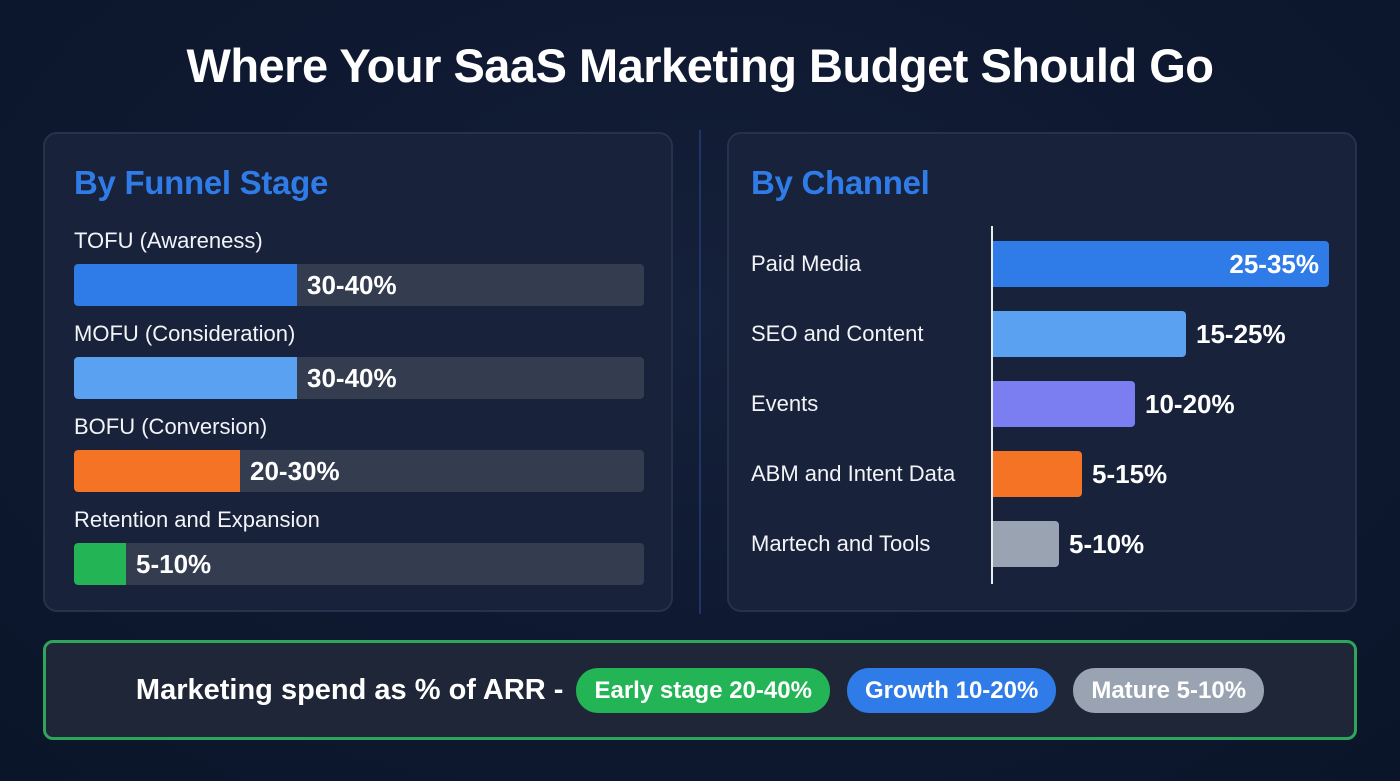 Image resolution: width=1400 pixels, height=781 pixels. What do you see at coordinates (1169, 690) in the screenshot?
I see `mature-pill: Mature 5-10%` at bounding box center [1169, 690].